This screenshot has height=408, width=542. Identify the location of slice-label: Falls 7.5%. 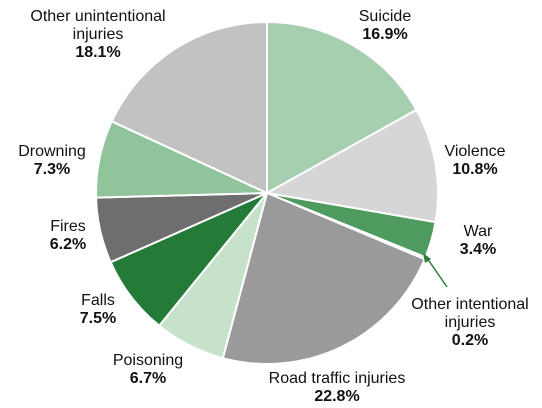
(98, 310).